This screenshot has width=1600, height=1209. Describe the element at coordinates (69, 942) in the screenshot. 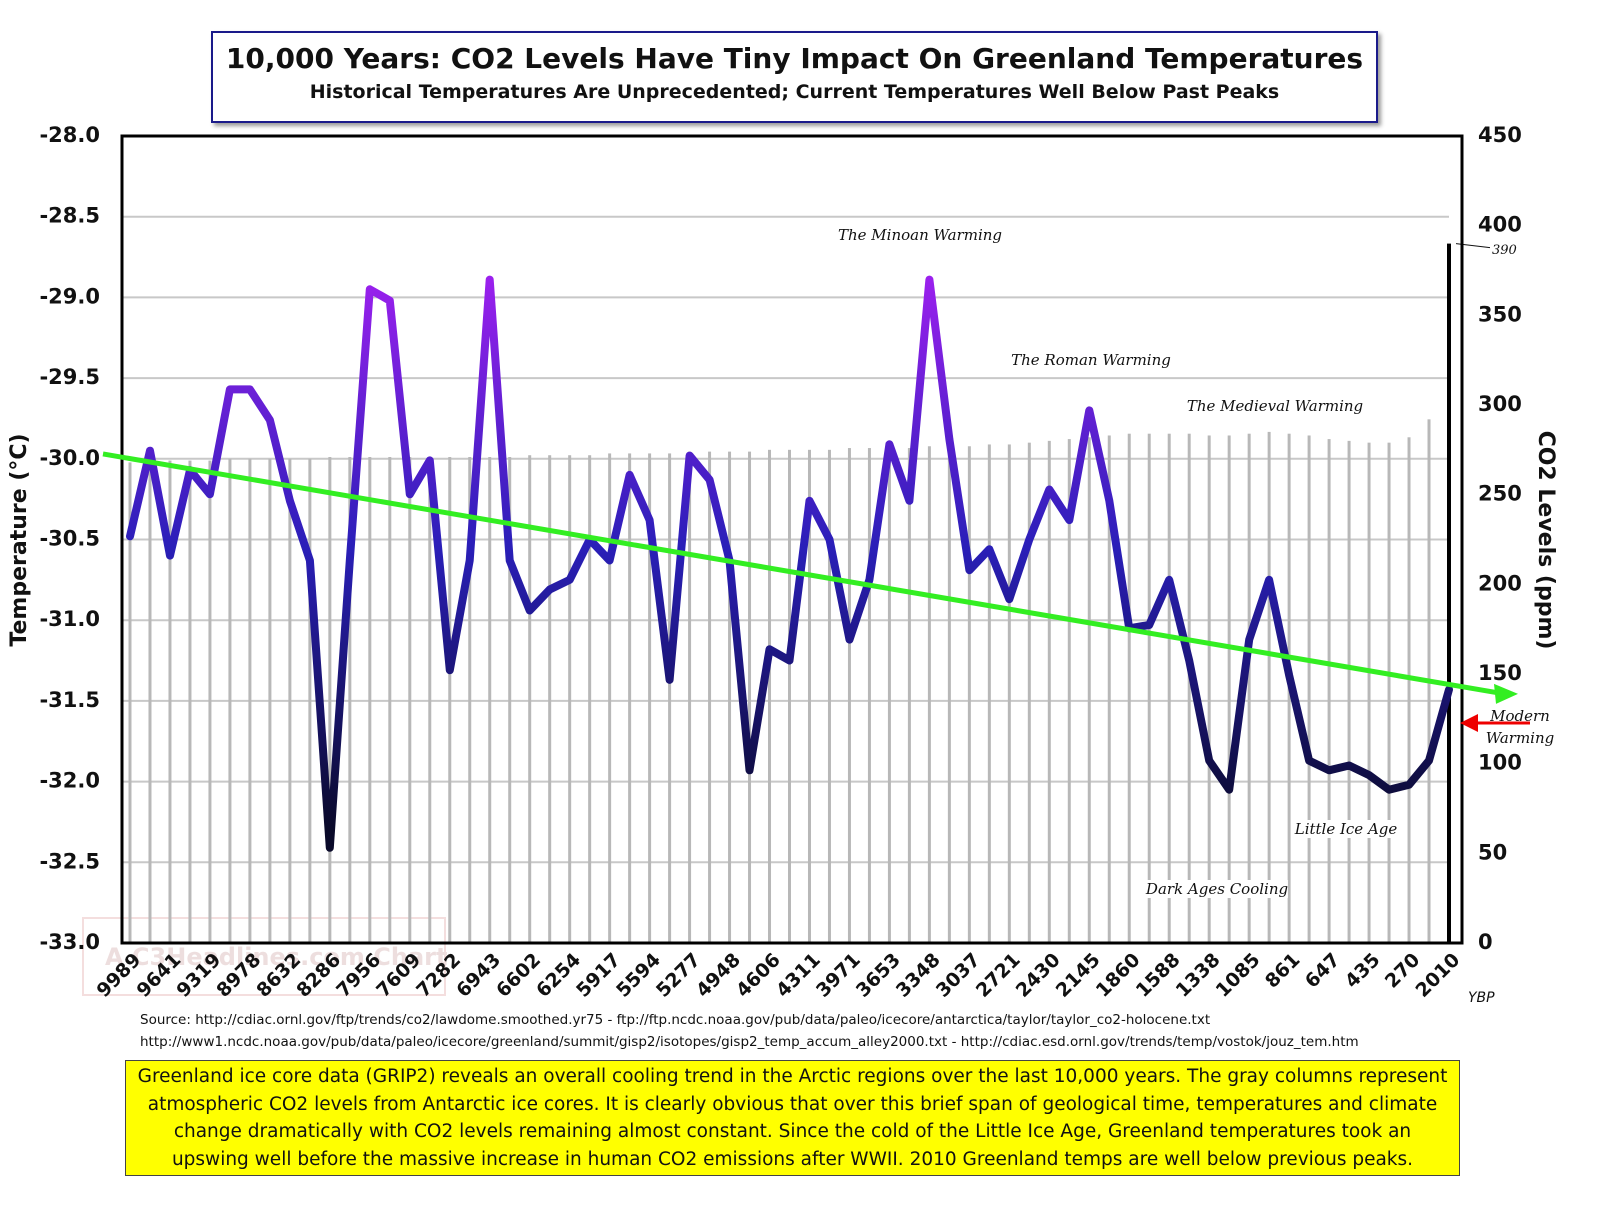

I see `y-tick-label: -33.0` at that location.